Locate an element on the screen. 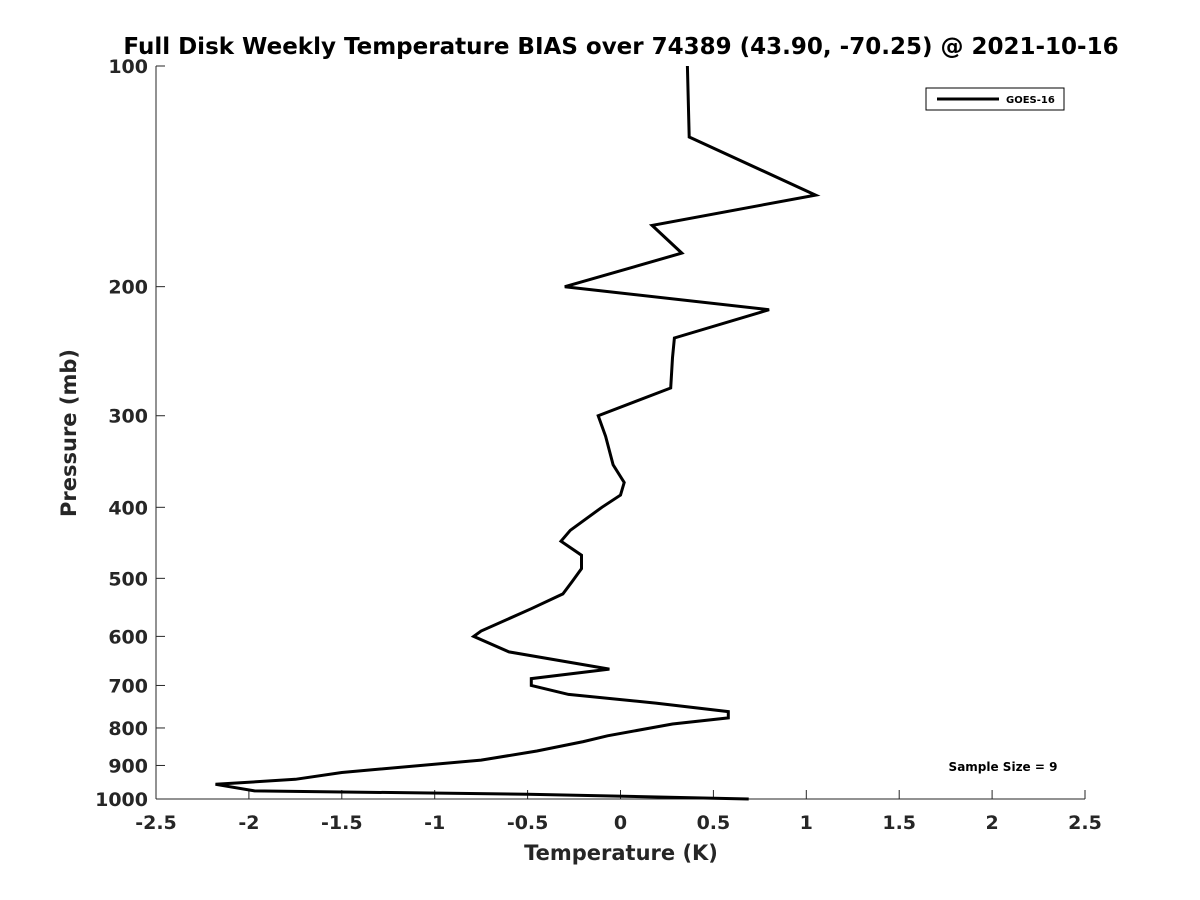 This screenshot has width=1200, height=900. x-tick-label: -1.5 is located at coordinates (342, 823).